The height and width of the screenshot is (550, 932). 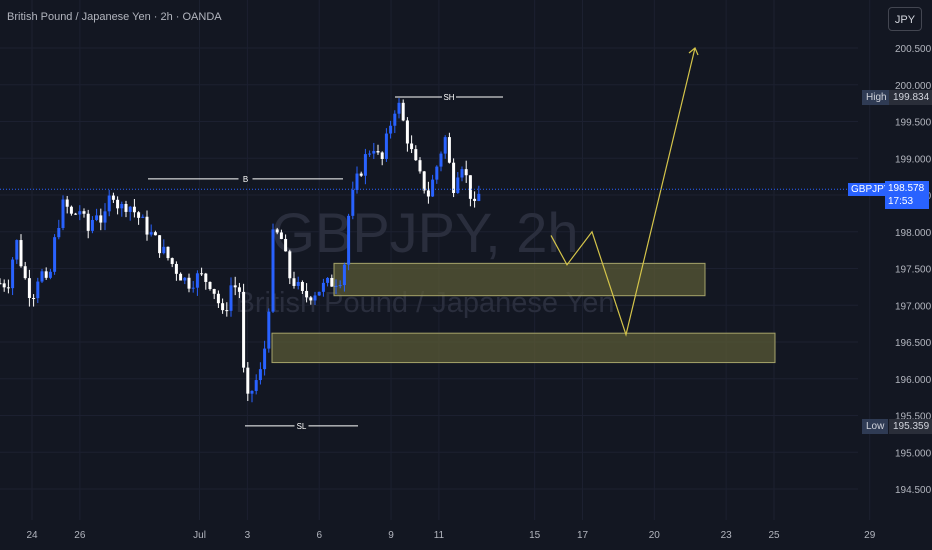 I want to click on projection-arrowhead, so click(x=693, y=51).